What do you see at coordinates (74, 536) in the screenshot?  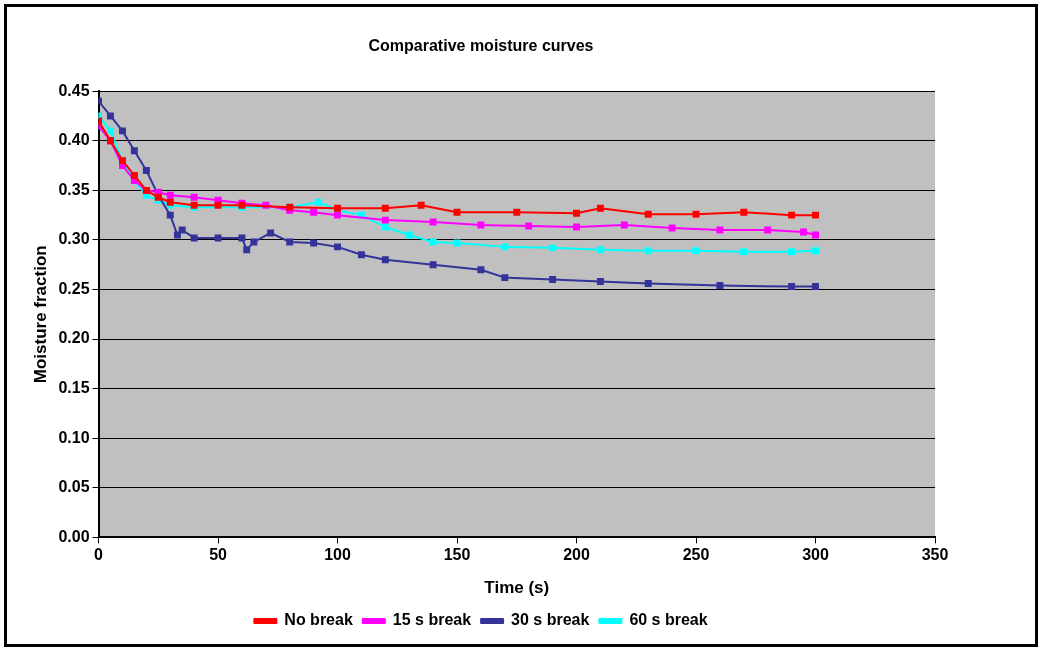 I see `y-tick-label: 0.00` at bounding box center [74, 536].